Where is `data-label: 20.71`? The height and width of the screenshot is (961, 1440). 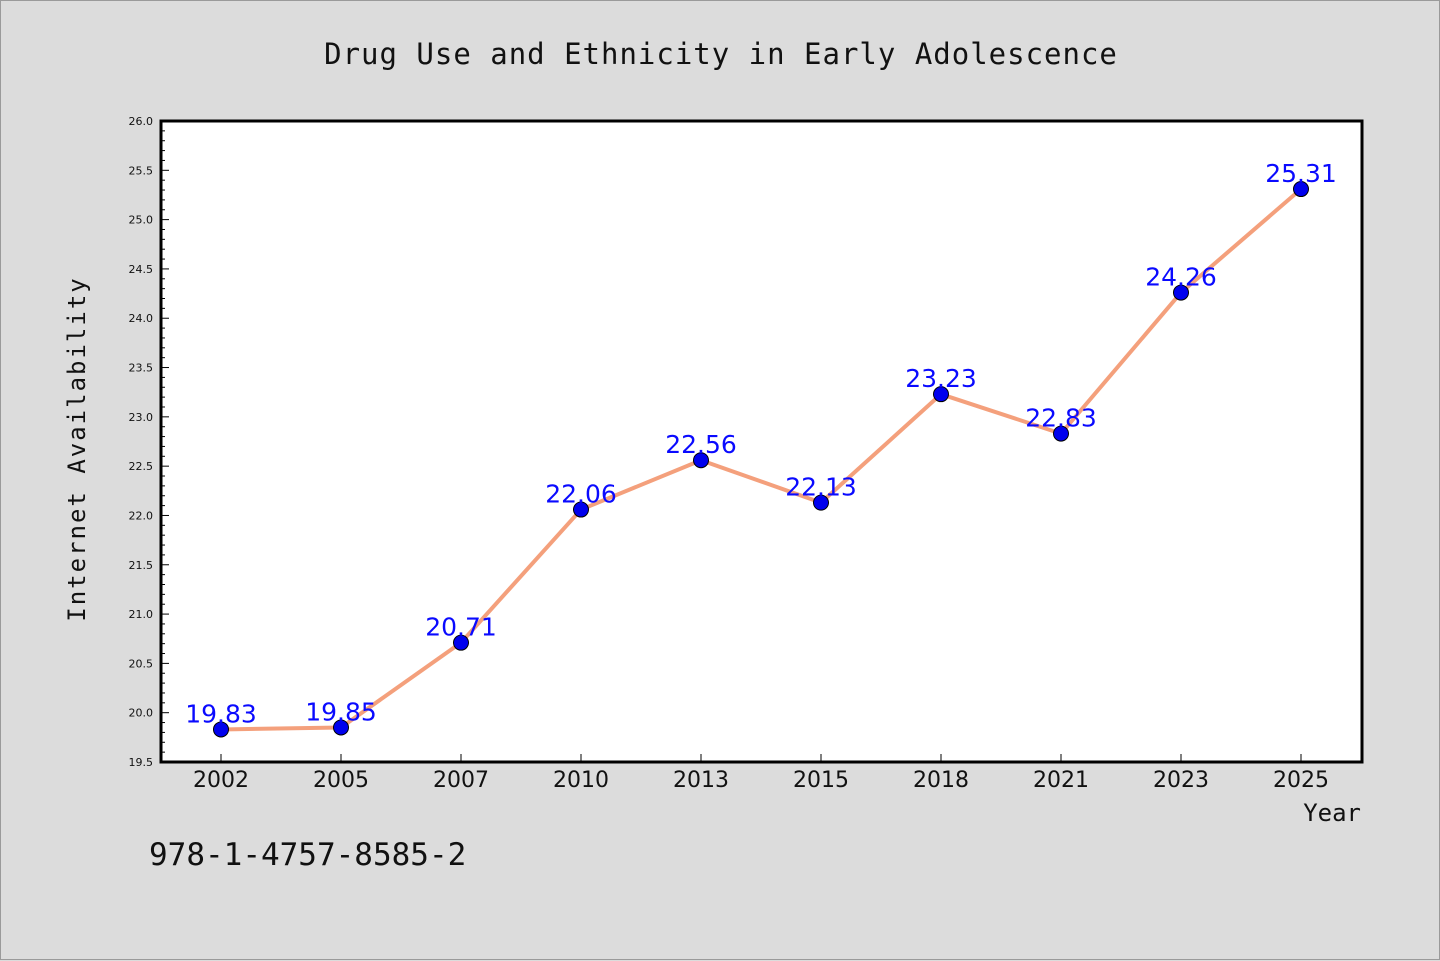 data-label: 20.71 is located at coordinates (461, 627).